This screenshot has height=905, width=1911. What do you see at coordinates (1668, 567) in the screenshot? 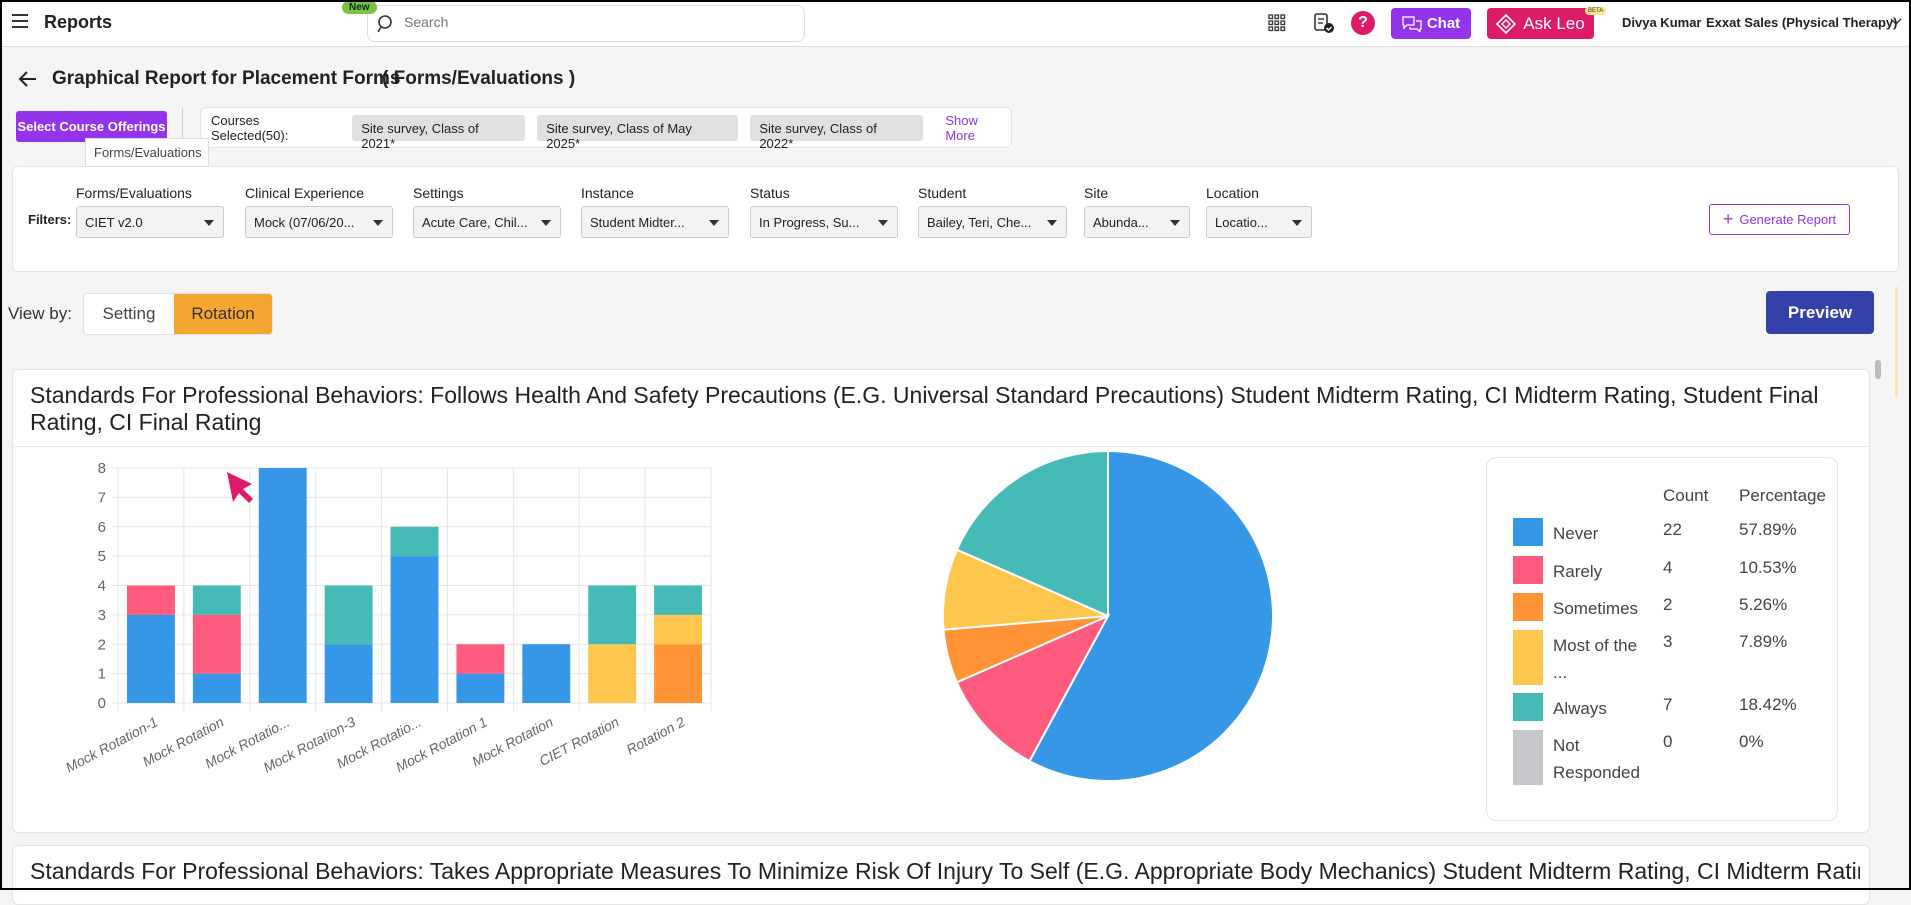
I see `legend-count: 4` at bounding box center [1668, 567].